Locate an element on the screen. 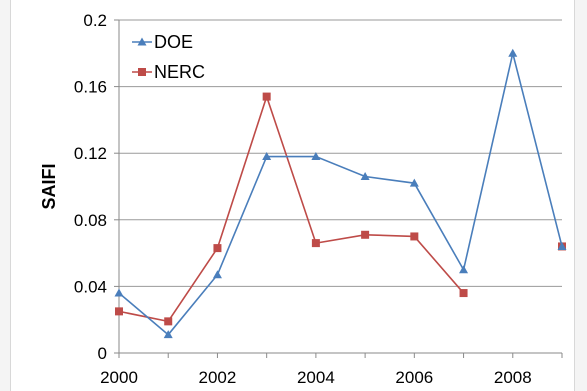 This screenshot has width=587, height=391. y-tick-label: 0.12 is located at coordinates (90, 153).